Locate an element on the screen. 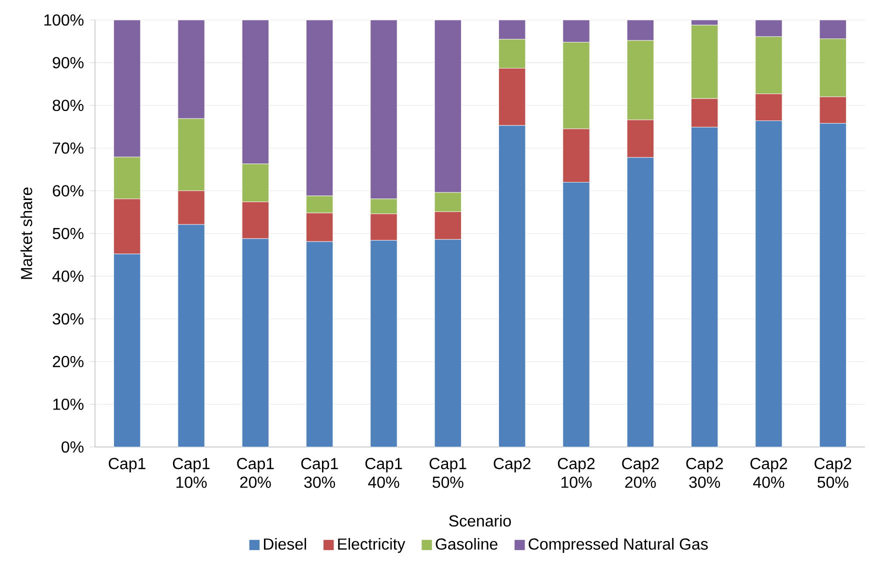 This screenshot has width=869, height=561. y-tick-label: 80% is located at coordinates (68, 106).